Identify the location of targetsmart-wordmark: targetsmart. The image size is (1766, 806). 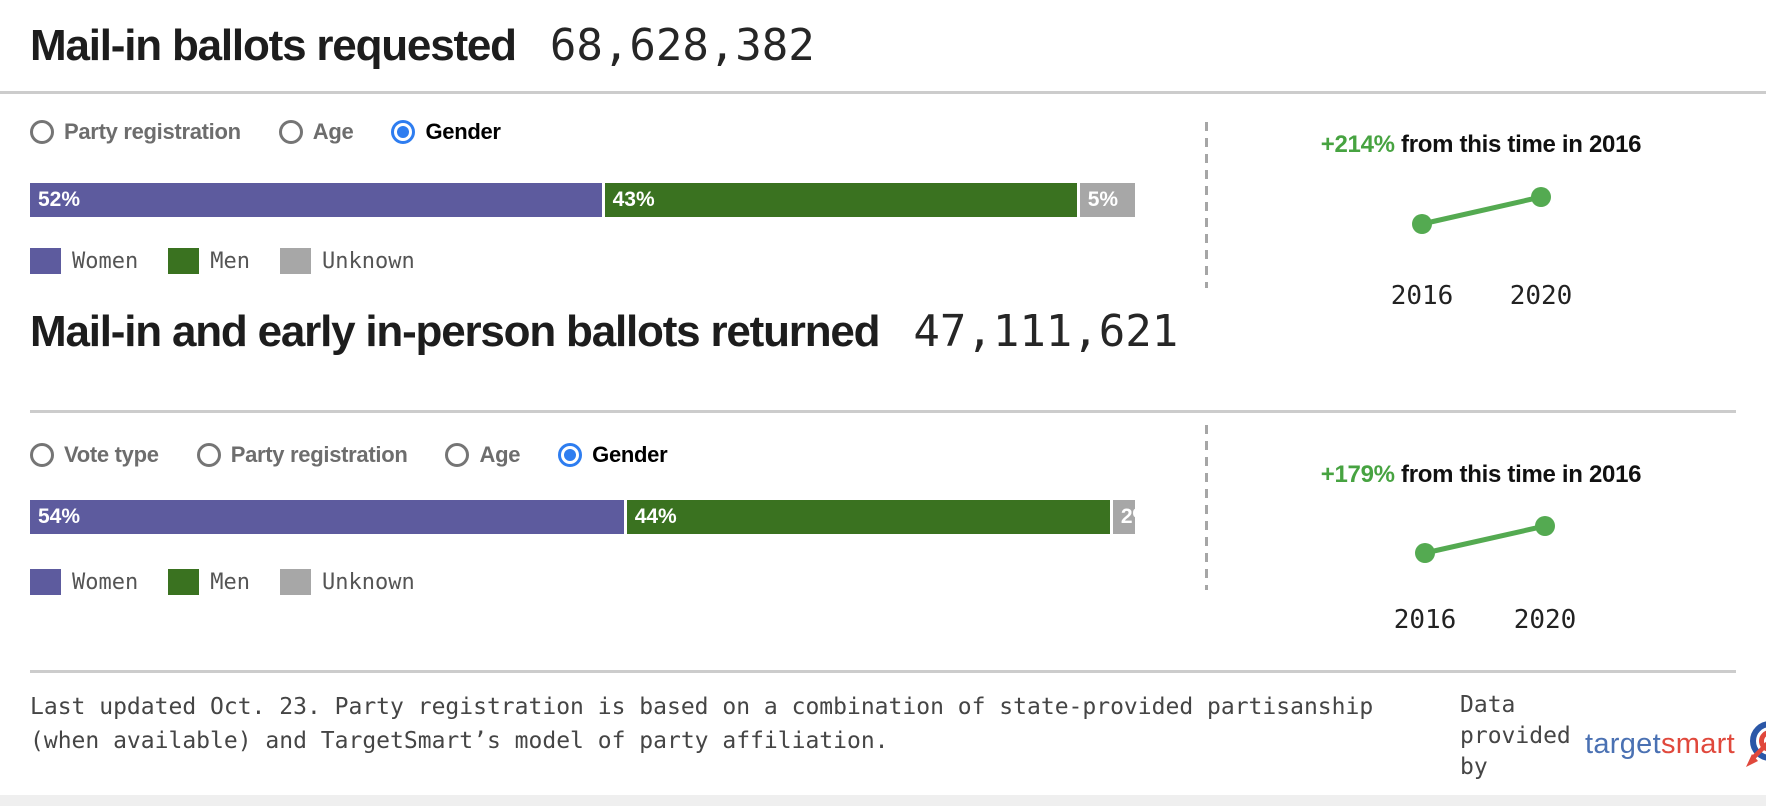
(1660, 743).